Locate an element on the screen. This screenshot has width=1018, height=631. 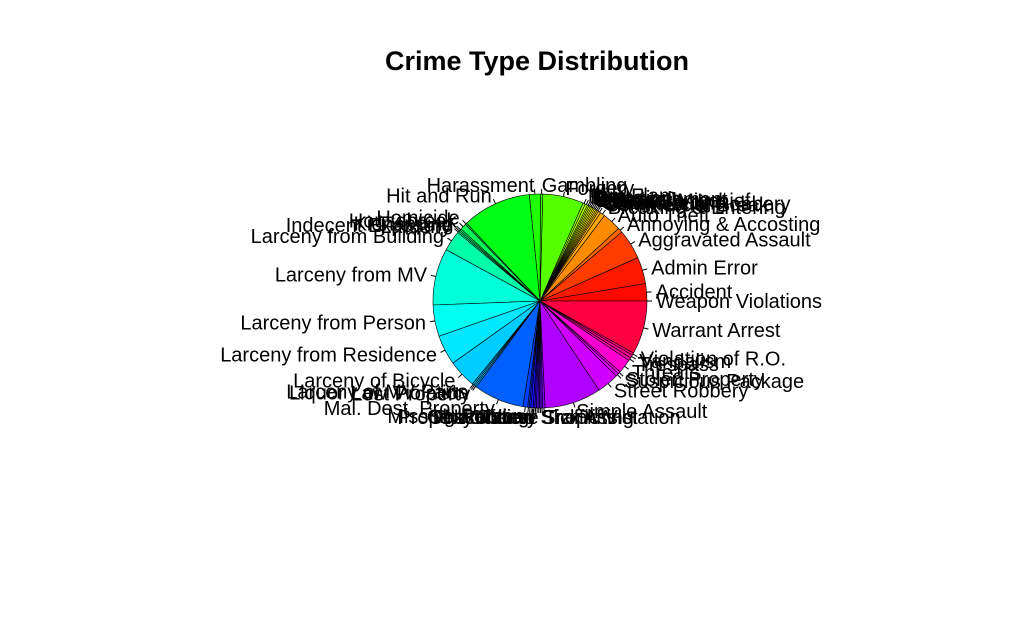
pie-leader-stolen-property is located at coordinates (621, 374).